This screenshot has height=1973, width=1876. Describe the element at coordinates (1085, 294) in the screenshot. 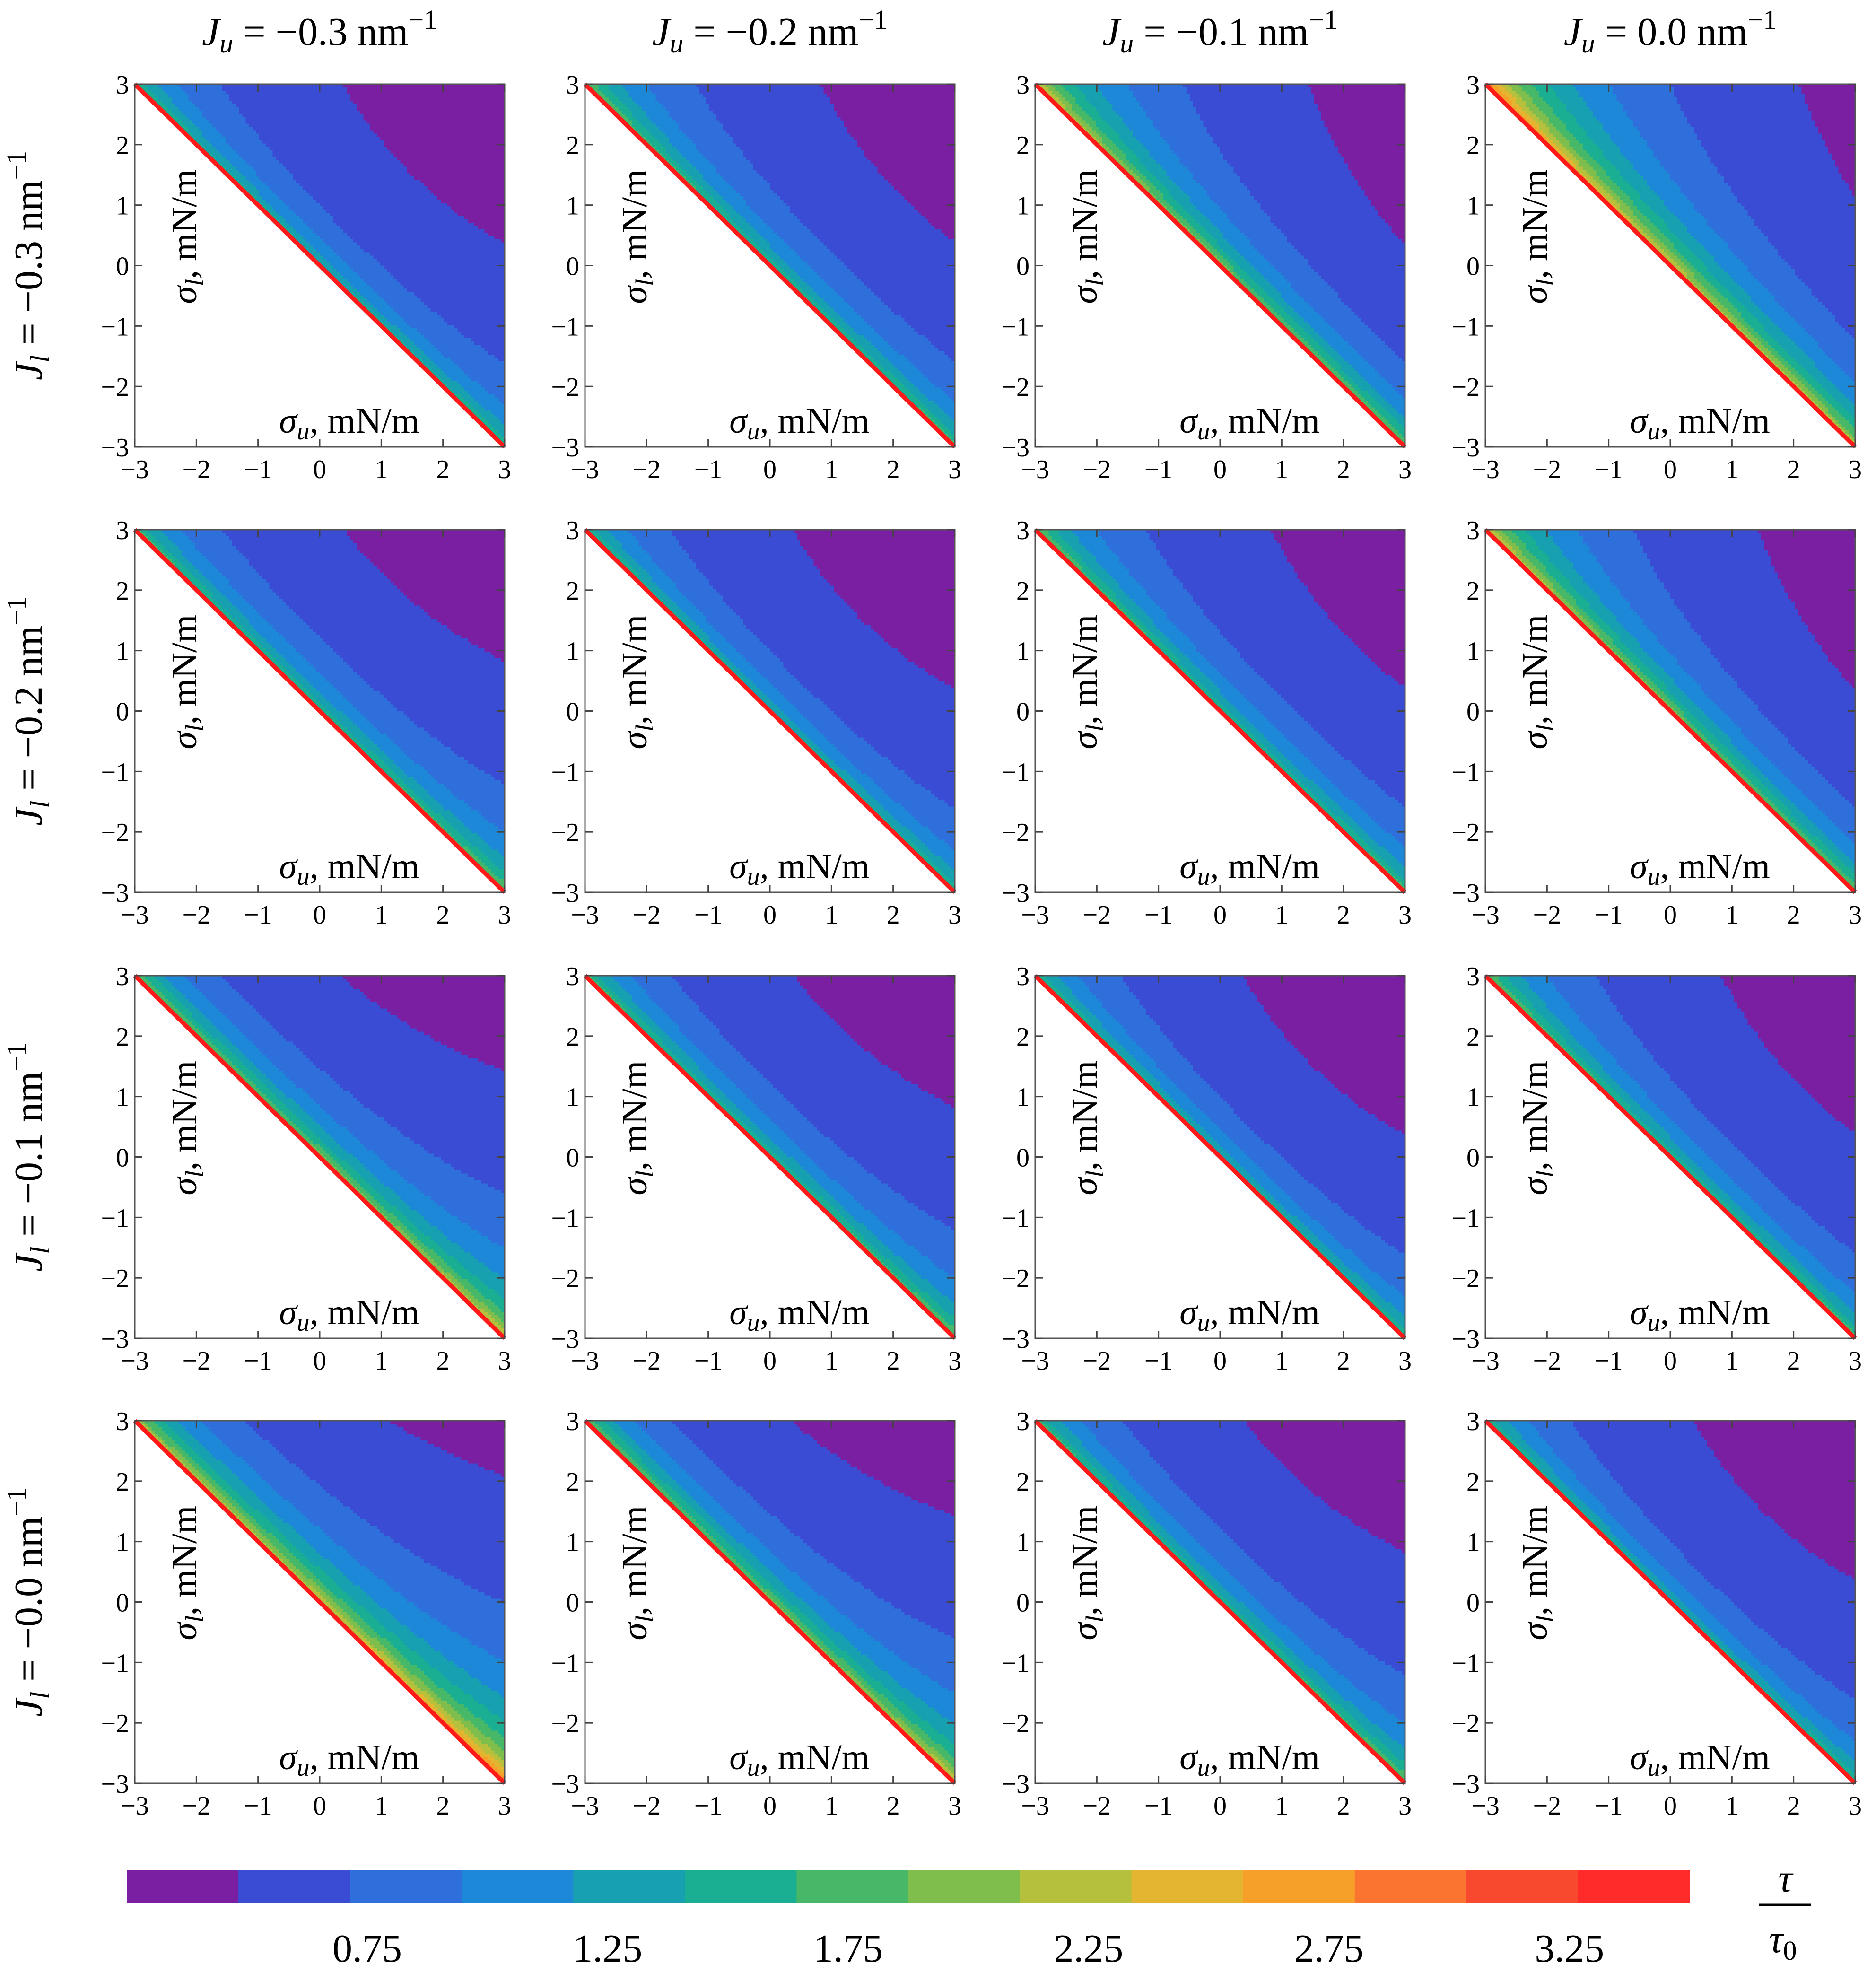

I see `y-axis-label-symbol: σ` at that location.